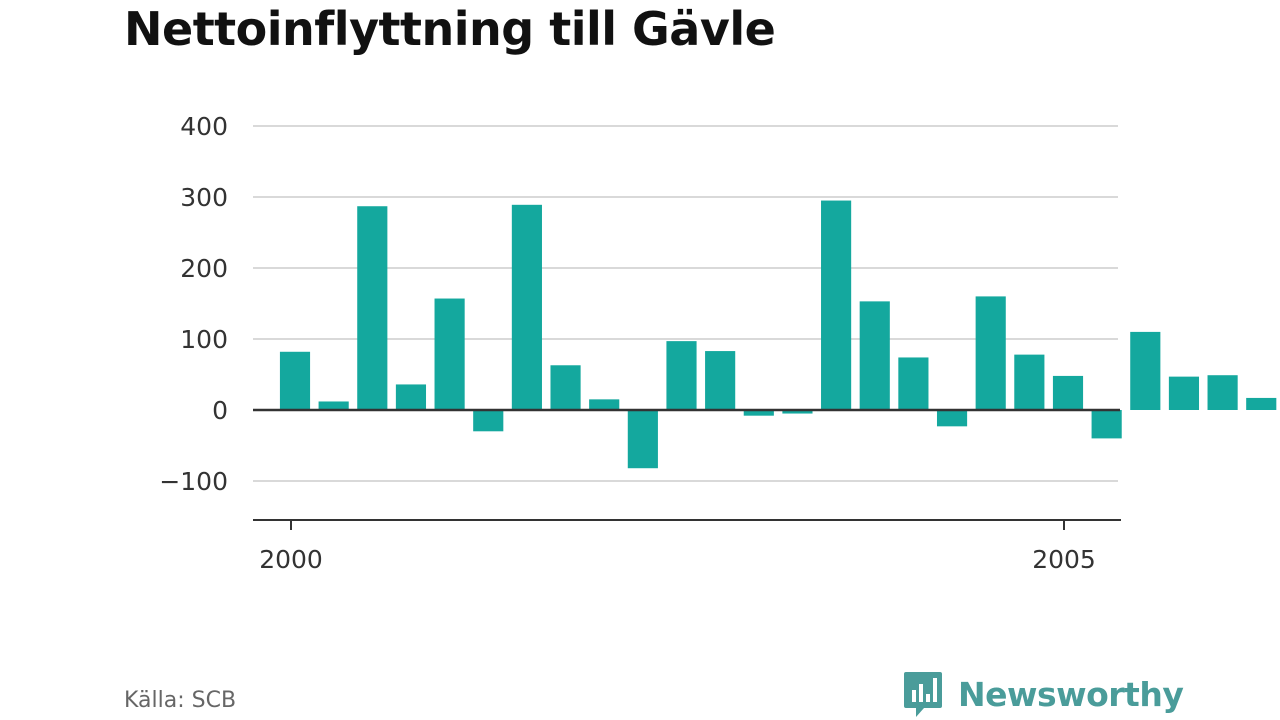  Describe the element at coordinates (204, 268) in the screenshot. I see `y-tick-label: 200` at that location.